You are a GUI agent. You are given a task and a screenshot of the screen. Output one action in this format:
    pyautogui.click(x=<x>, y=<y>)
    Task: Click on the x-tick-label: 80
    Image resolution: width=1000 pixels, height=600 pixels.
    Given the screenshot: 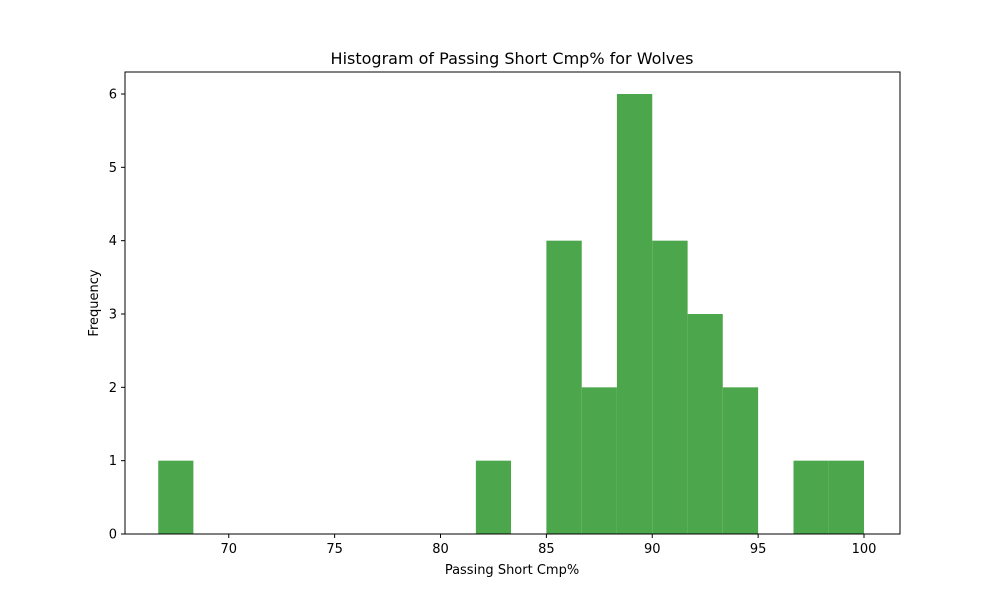 What is the action you would take?
    pyautogui.click(x=440, y=549)
    